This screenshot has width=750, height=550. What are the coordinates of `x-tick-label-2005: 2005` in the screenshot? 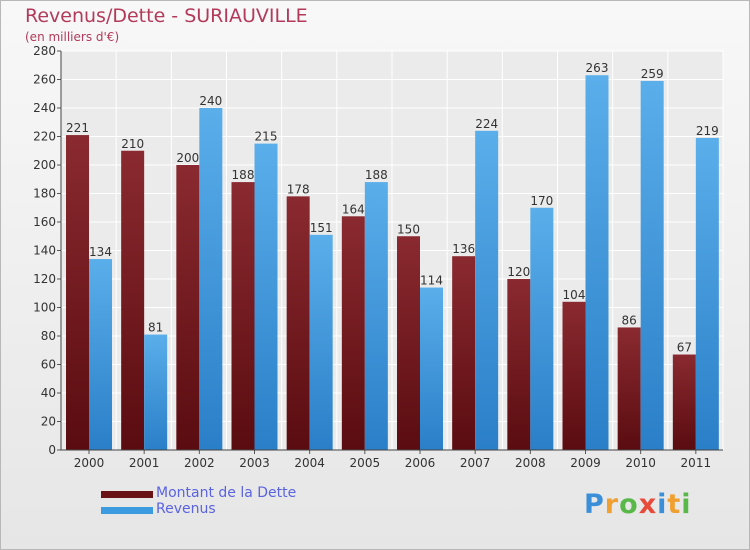 It's located at (365, 463).